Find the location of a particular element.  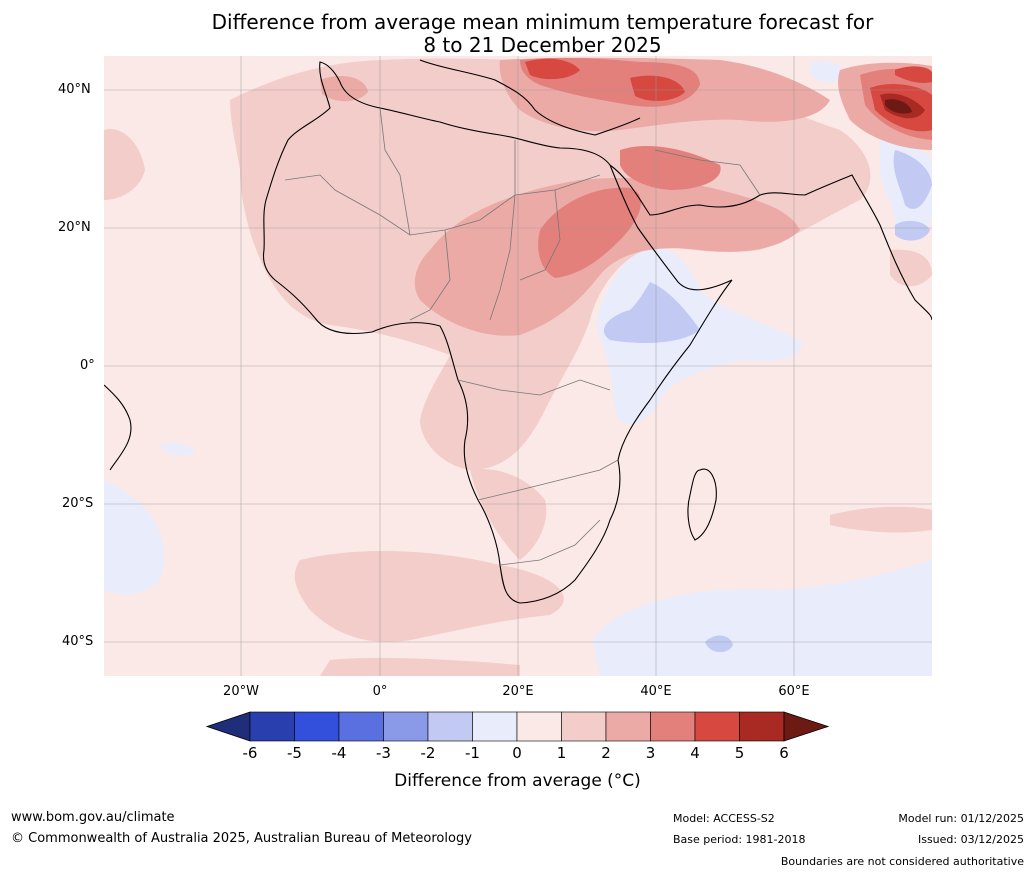

lat-label-equator: 0° is located at coordinates (87, 365).